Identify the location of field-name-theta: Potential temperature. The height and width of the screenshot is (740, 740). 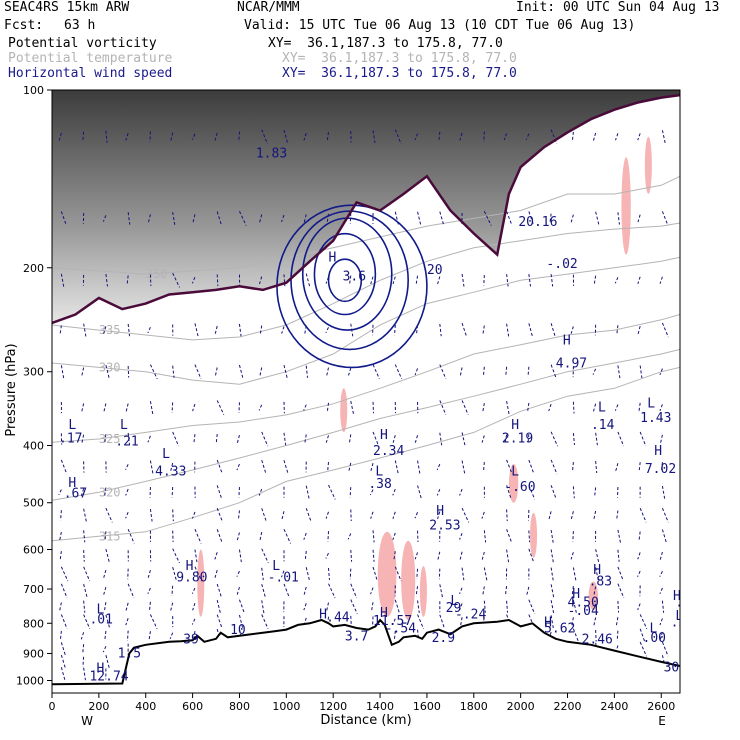
(90, 58).